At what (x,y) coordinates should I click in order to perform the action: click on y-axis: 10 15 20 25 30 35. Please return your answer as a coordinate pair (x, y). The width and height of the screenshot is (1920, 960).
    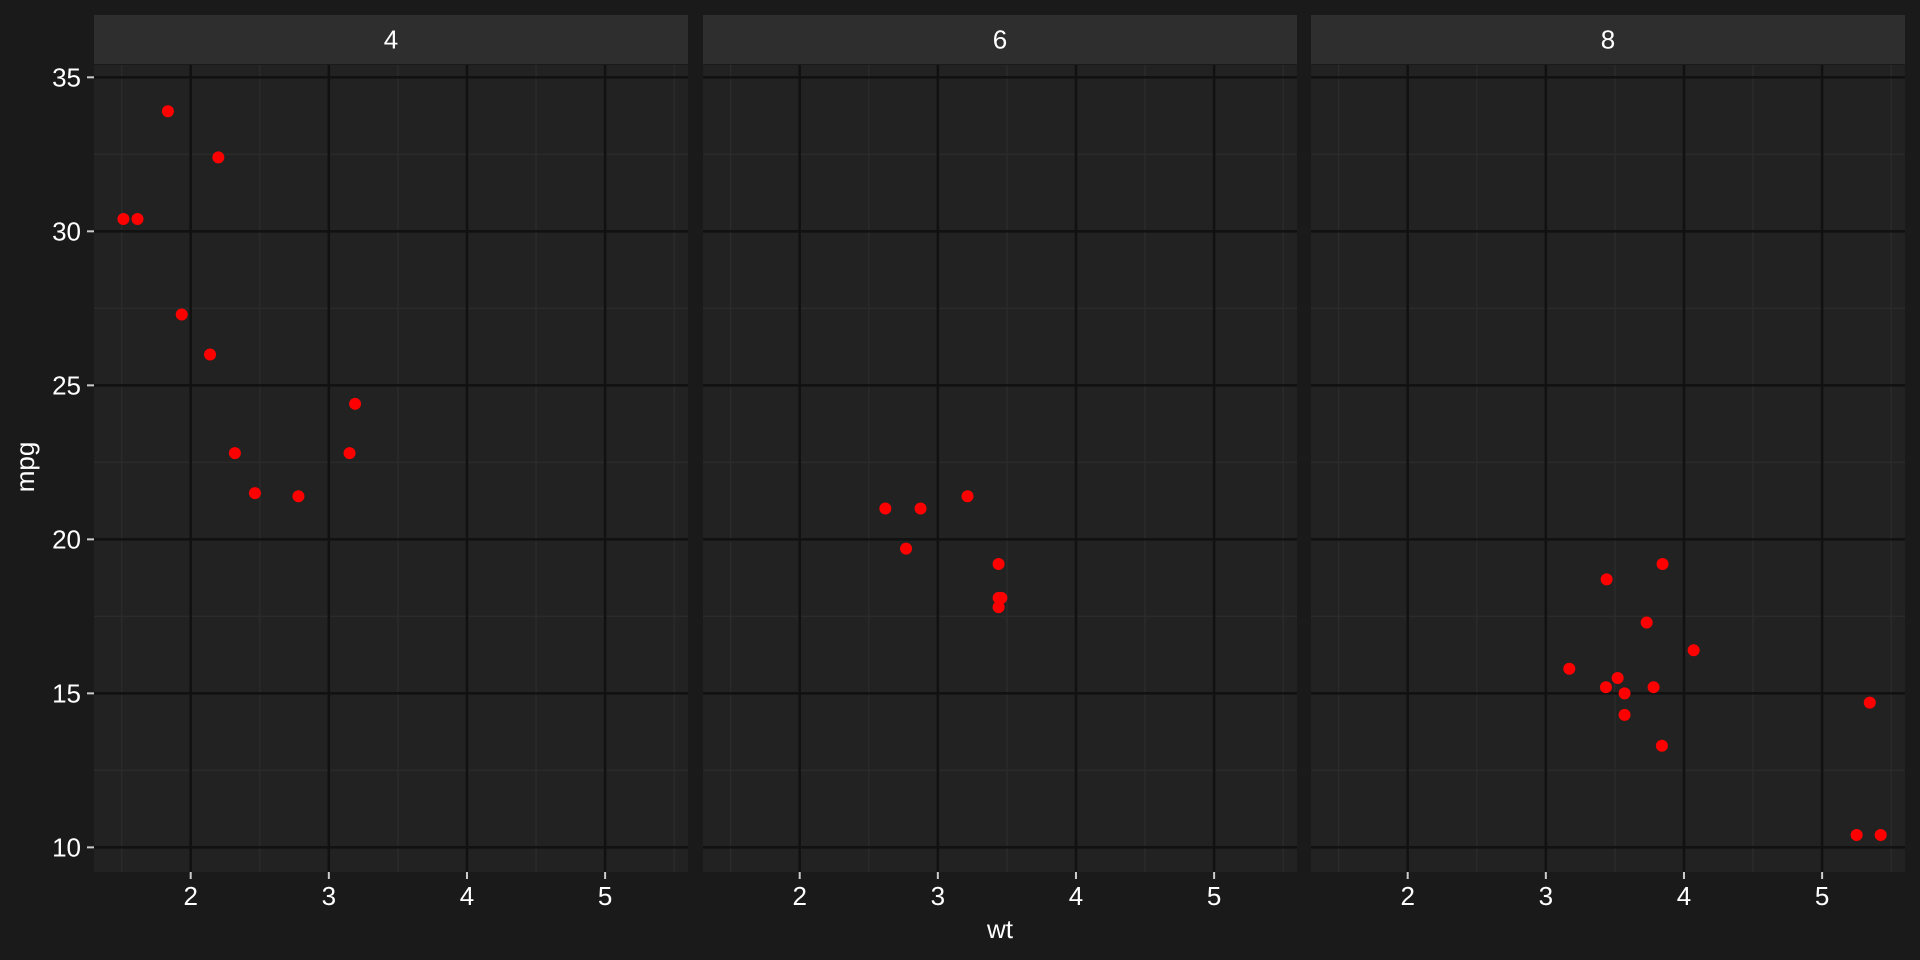
    Looking at the image, I should click on (73, 462).